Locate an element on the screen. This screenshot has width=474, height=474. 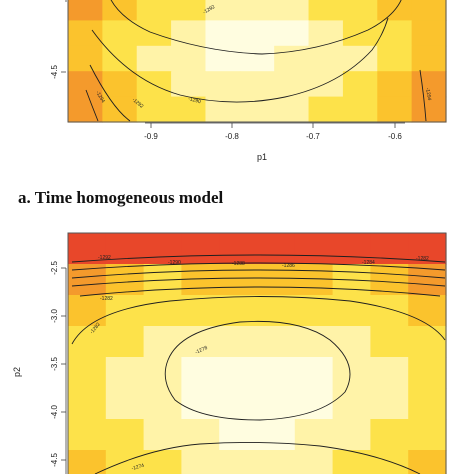
y-axis-top: -4.5 is located at coordinates (58, 39).